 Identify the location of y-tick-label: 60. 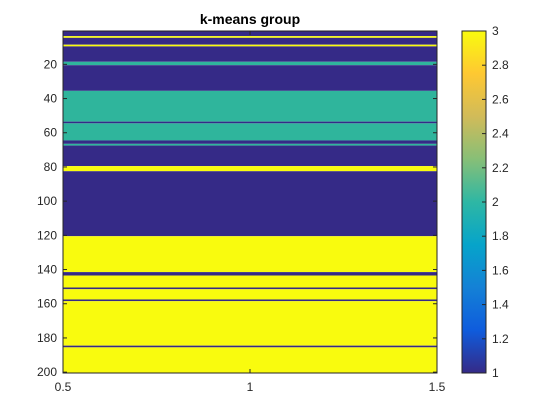
(51, 133).